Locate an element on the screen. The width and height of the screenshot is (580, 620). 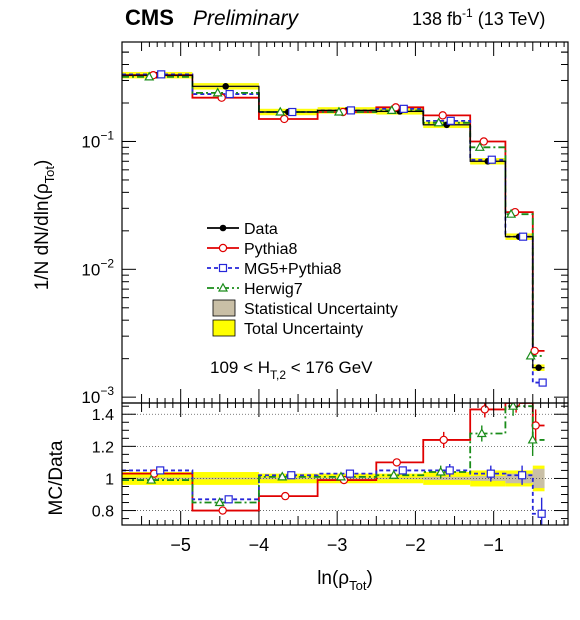
lumi-value: 138 fb is located at coordinates (437, 19).